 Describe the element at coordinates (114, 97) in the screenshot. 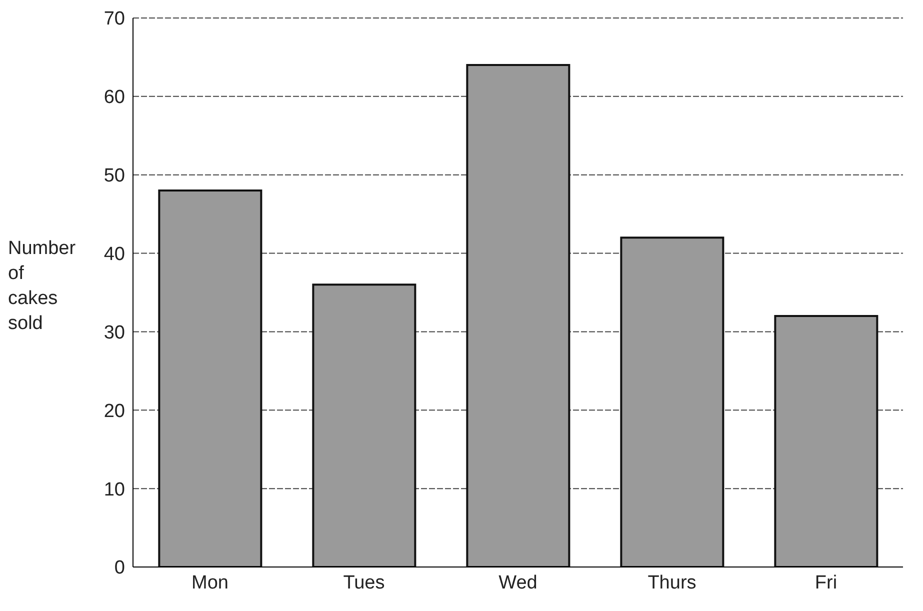

I see `y-tick-label: 60` at that location.